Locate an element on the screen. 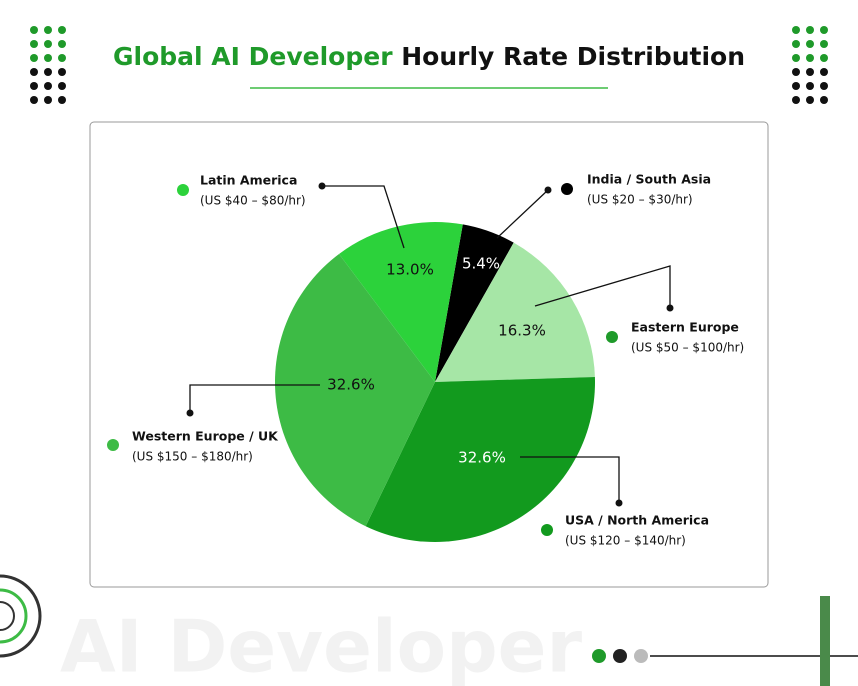 This screenshot has width=858, height=686. legend-range: (US $50 – $100/hr) is located at coordinates (687, 348).